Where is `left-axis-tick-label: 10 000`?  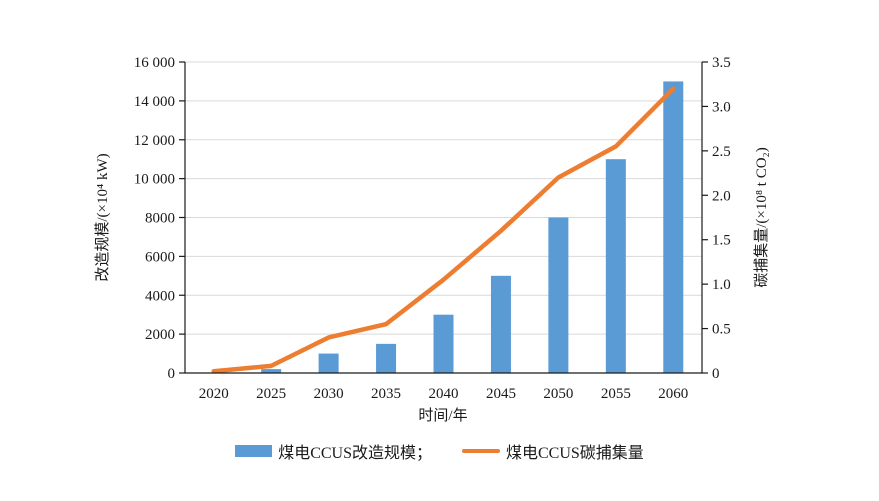 left-axis-tick-label: 10 000 is located at coordinates (154, 180).